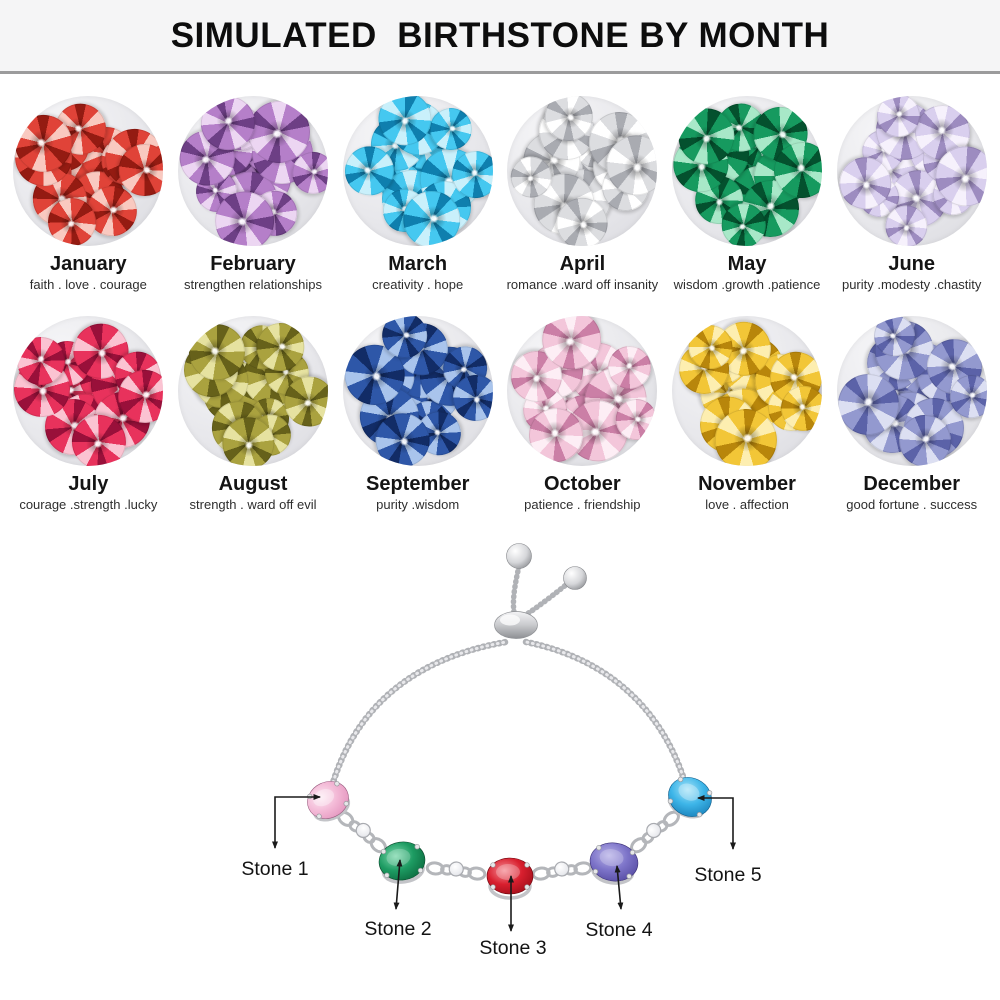  I want to click on page-title: SIMULATED BIRTHSTONE BY MONTH, so click(500, 35).